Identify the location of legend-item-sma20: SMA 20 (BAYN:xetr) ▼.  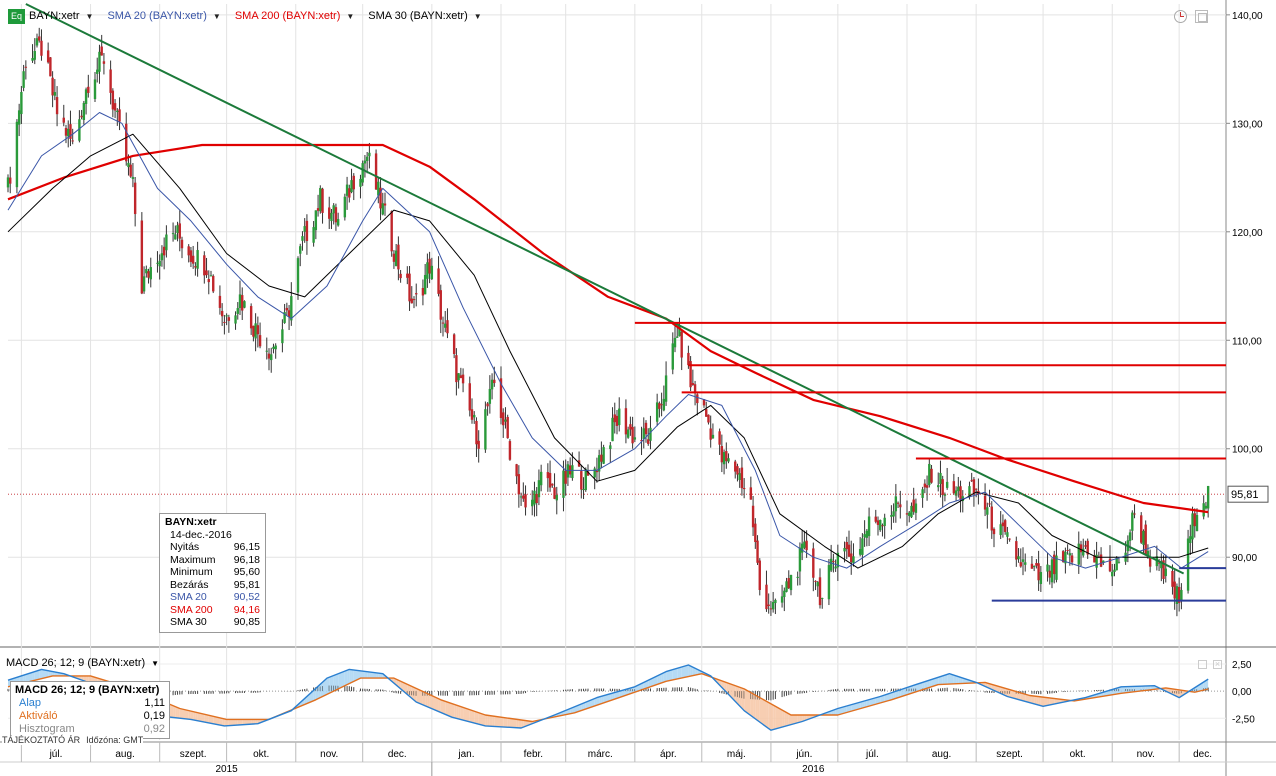
(164, 16).